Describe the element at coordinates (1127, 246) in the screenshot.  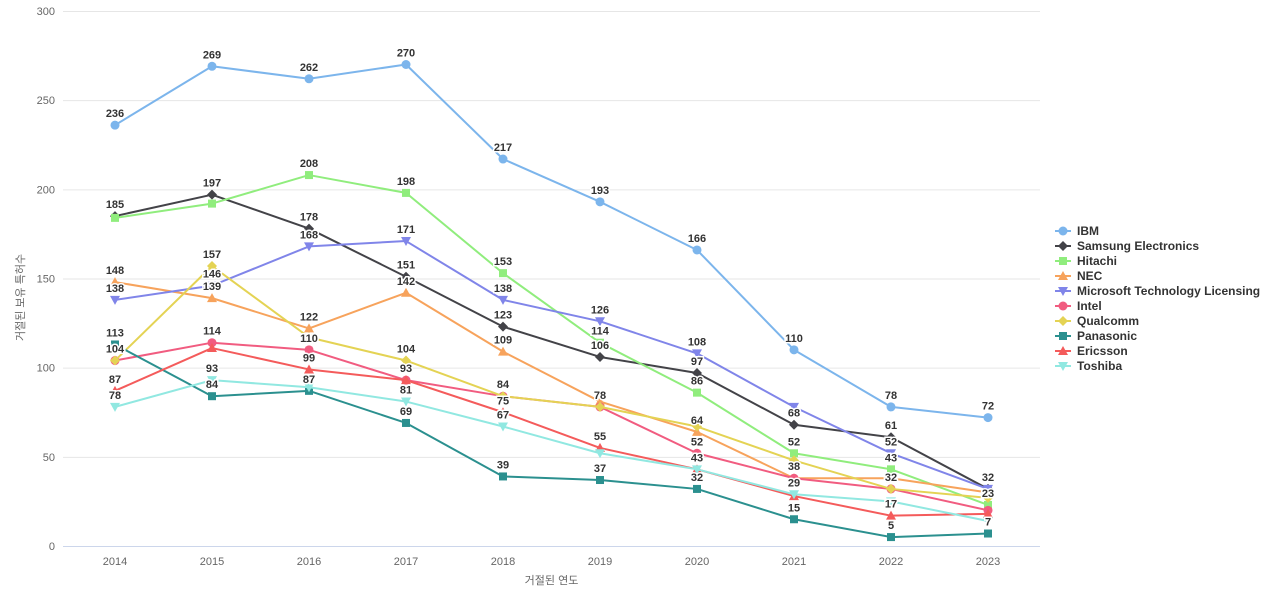
I see `legend-item-samsung-electronics: Samsung Electronics` at that location.